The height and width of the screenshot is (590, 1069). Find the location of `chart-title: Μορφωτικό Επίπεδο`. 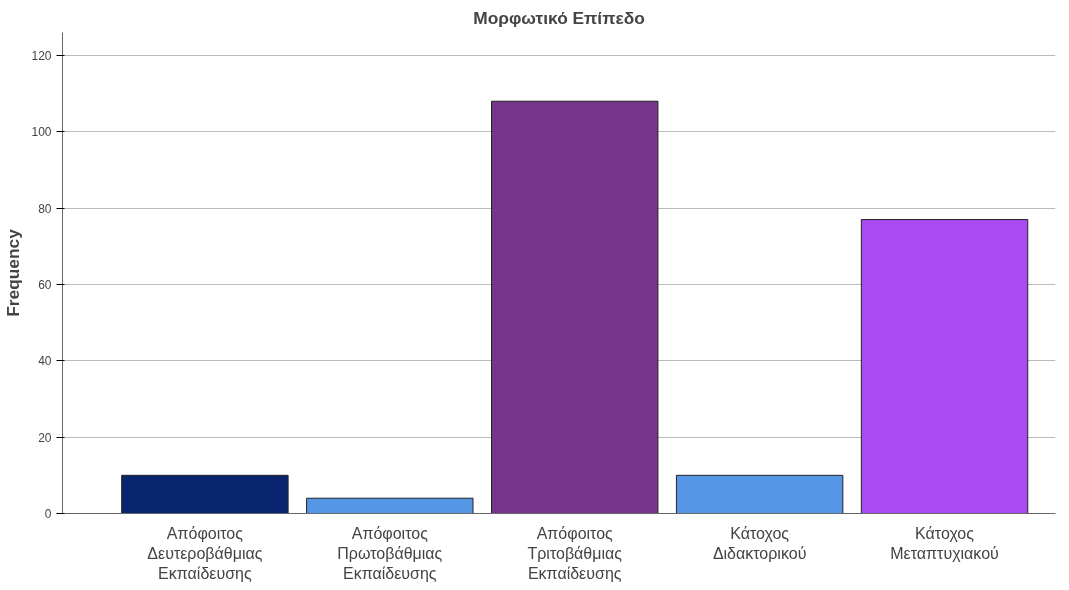

chart-title: Μορφωτικό Επίπεδο is located at coordinates (559, 17).